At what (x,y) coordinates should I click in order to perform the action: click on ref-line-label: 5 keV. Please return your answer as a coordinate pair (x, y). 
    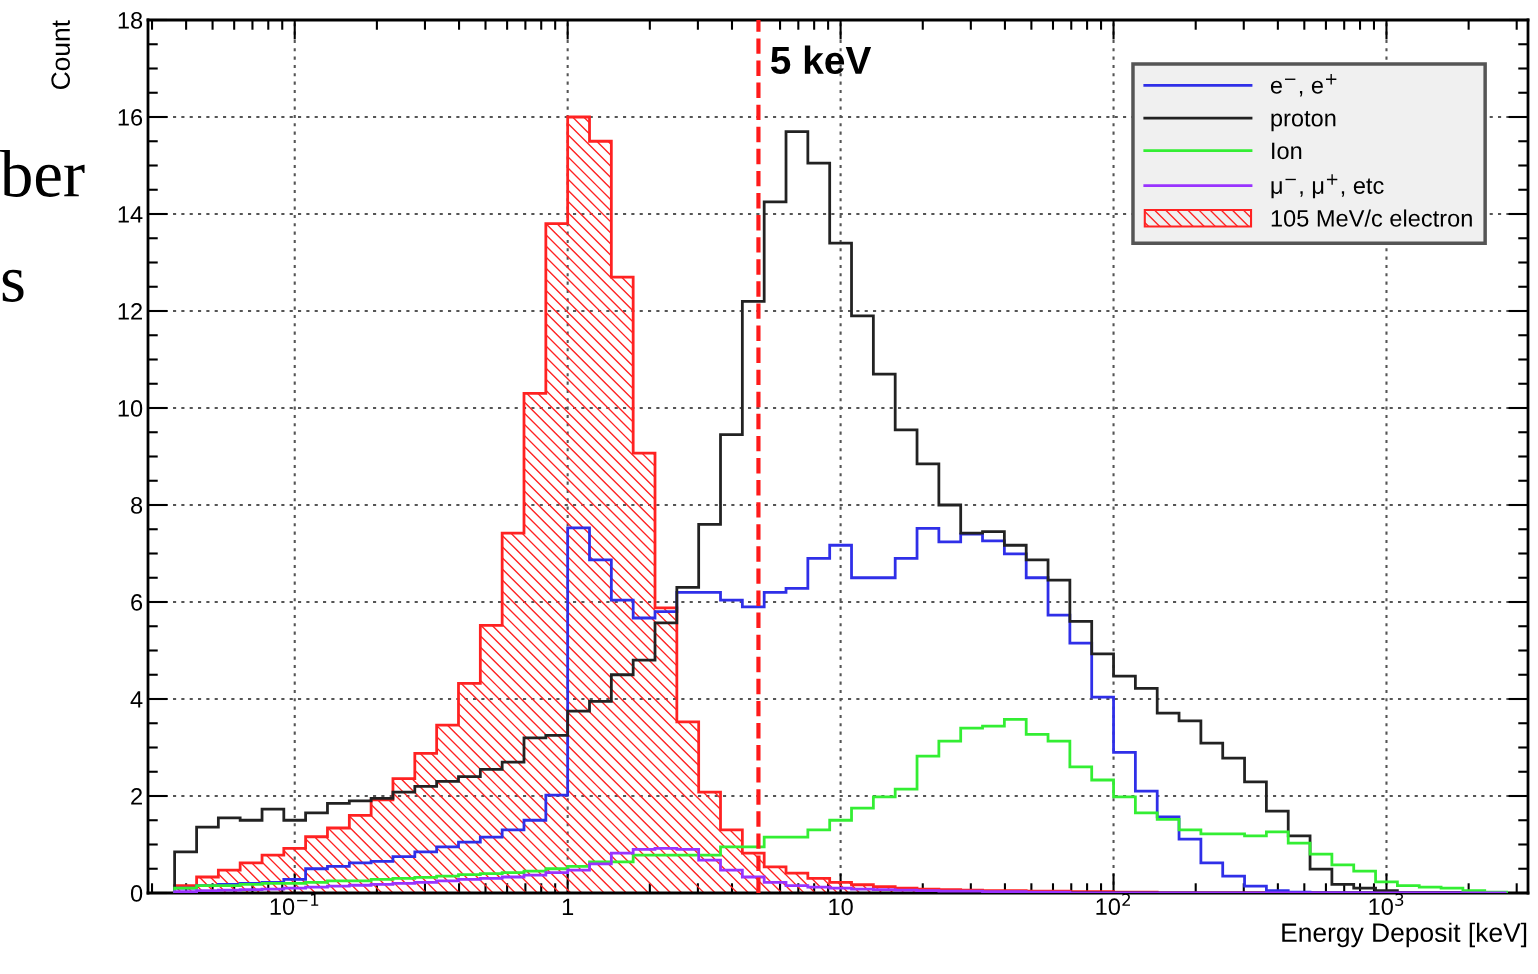
    Looking at the image, I should click on (821, 60).